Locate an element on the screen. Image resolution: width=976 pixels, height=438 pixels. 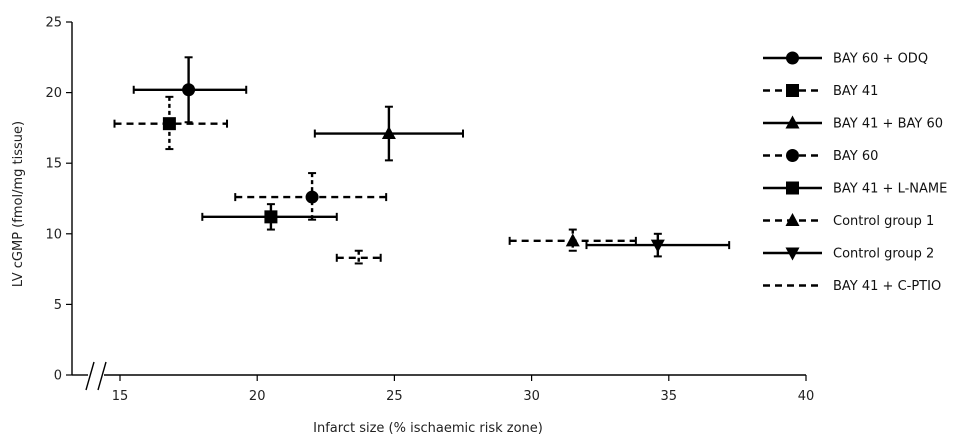
x-tick-label: 15 is located at coordinates (120, 396).